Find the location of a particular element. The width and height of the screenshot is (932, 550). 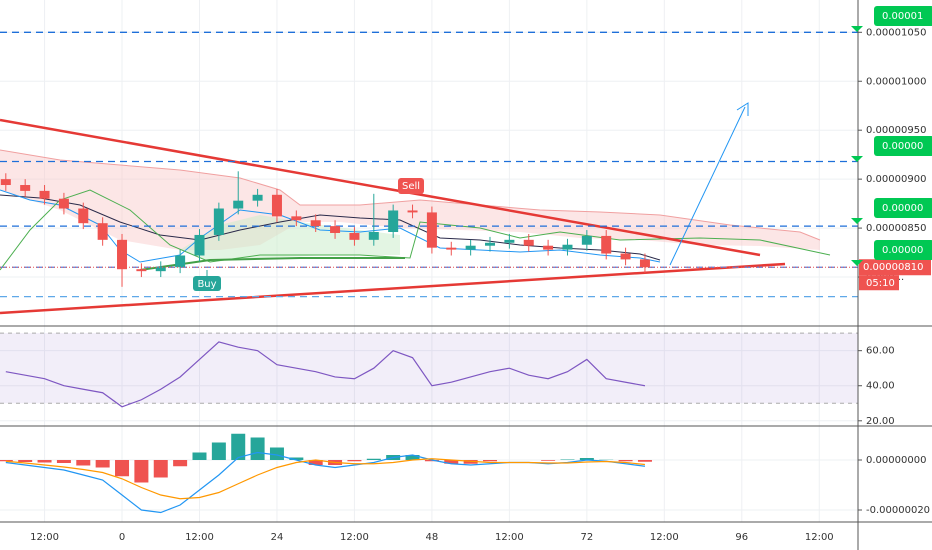

sell-label: Sell is located at coordinates (411, 186).